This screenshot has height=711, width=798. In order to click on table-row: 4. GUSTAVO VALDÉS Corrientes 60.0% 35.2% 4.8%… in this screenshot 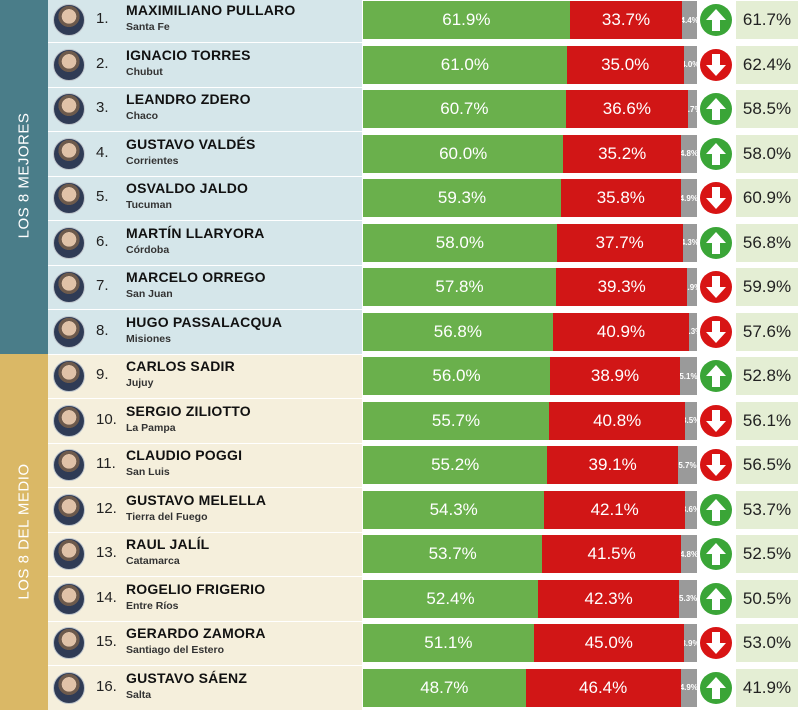, I will do `click(399, 154)`.